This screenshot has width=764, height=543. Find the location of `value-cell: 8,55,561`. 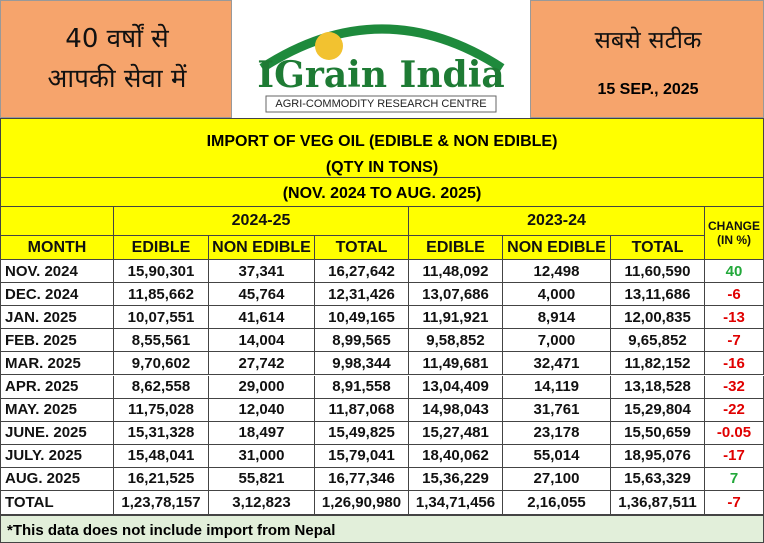

value-cell: 8,55,561 is located at coordinates (161, 341).